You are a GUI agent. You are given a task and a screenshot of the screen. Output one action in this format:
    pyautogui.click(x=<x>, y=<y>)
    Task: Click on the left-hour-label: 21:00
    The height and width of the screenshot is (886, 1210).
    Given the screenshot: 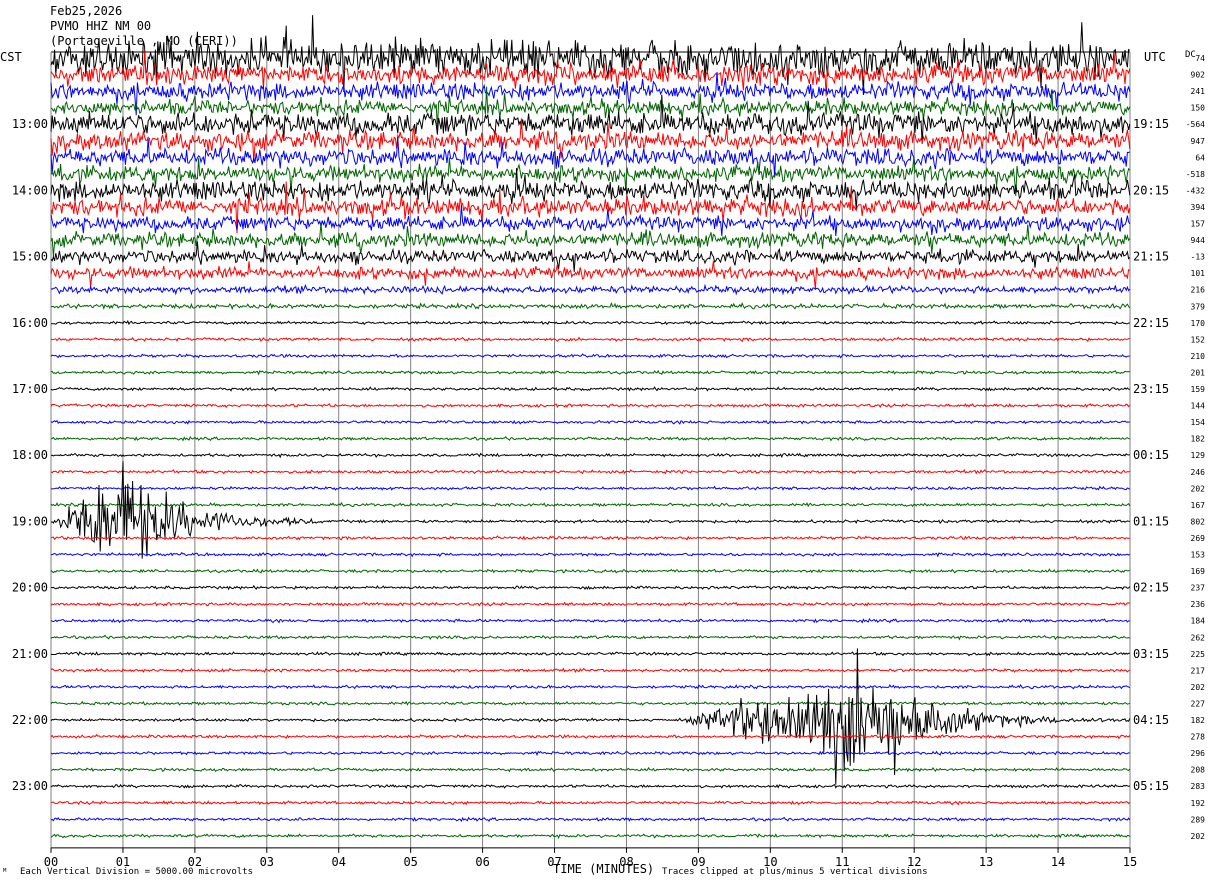 What is the action you would take?
    pyautogui.click(x=30, y=654)
    